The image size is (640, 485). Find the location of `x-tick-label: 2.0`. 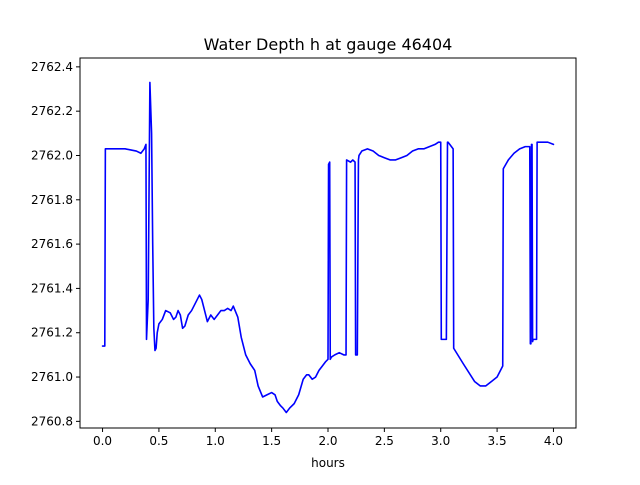

x-tick-label: 2.0 is located at coordinates (327, 441).